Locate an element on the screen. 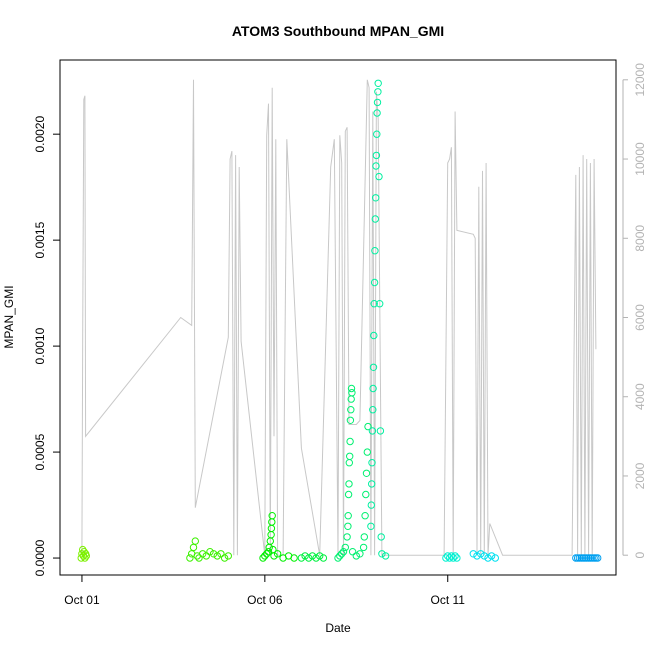  x-axis: Oct 01 Oct 06 Oct 11 is located at coordinates (265, 590).